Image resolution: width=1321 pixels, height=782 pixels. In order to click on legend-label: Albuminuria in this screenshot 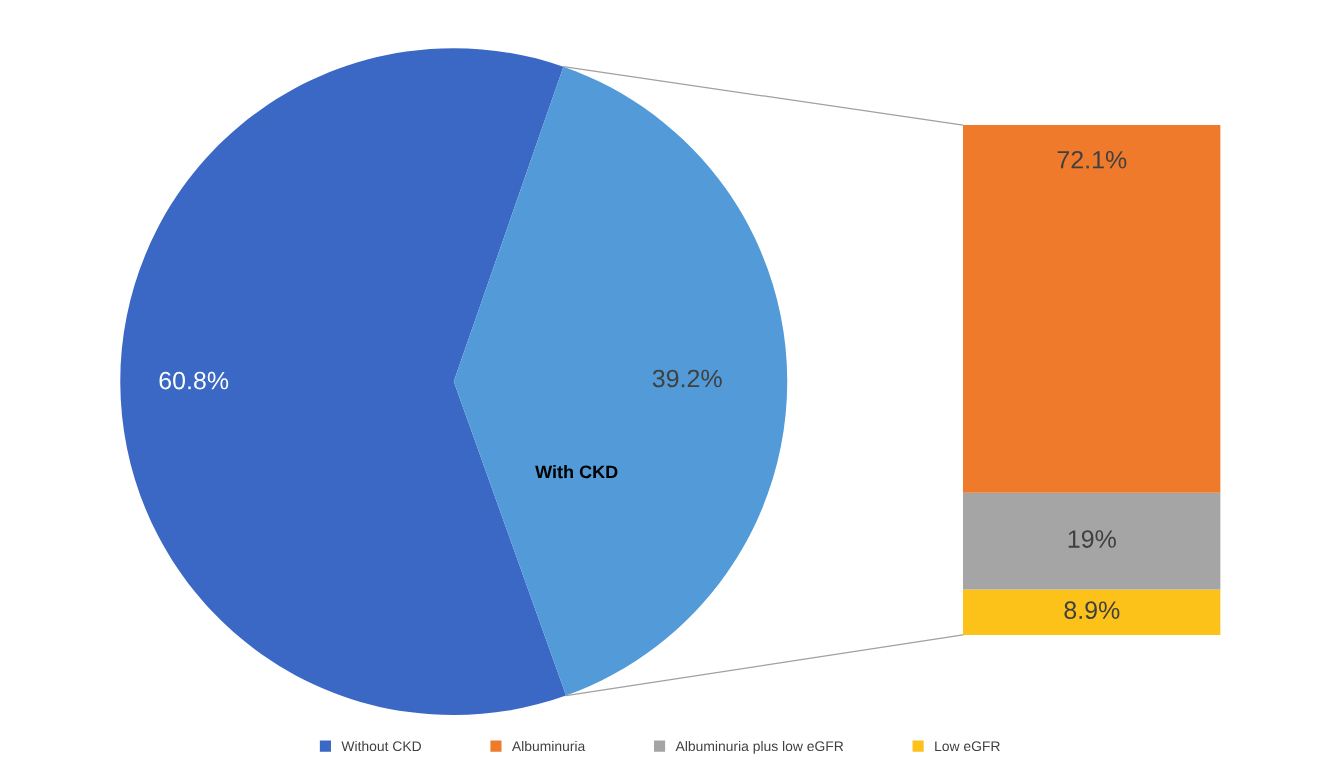, I will do `click(548, 746)`.